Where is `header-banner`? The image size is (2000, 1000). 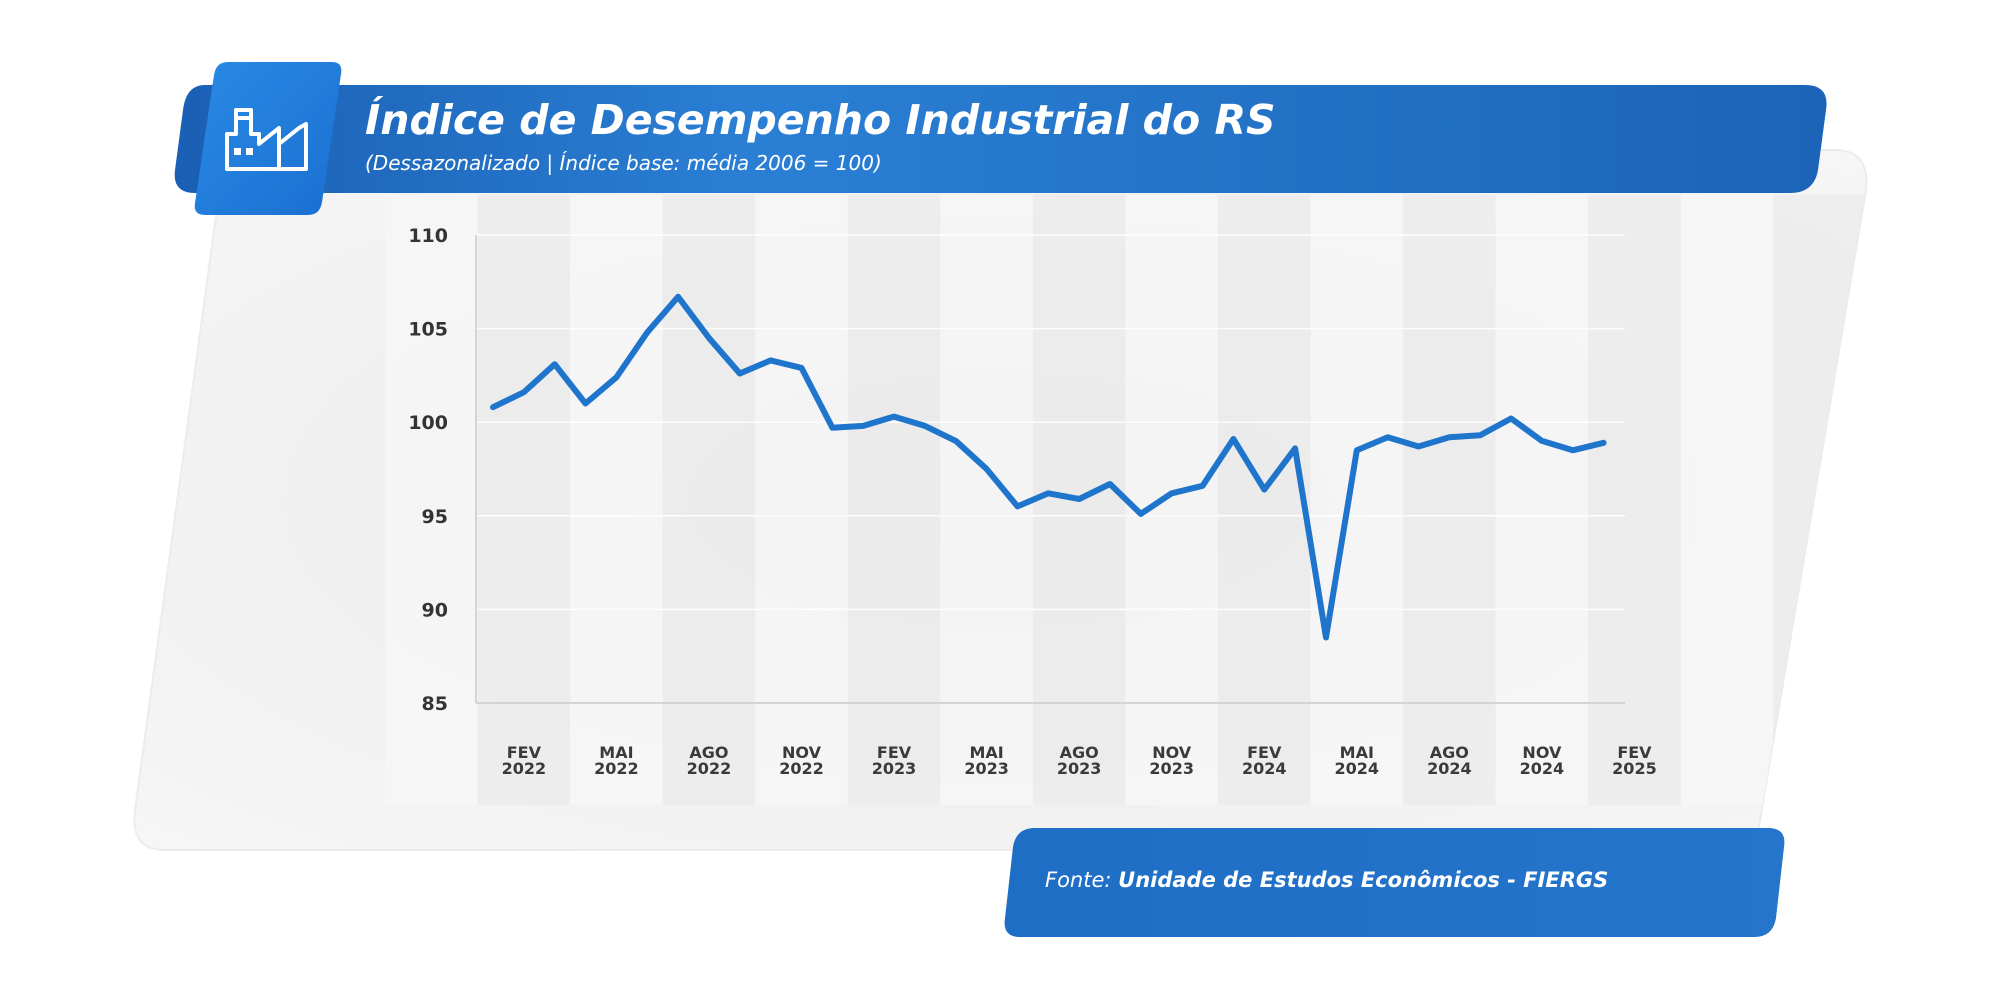 header-banner is located at coordinates (1000, 139).